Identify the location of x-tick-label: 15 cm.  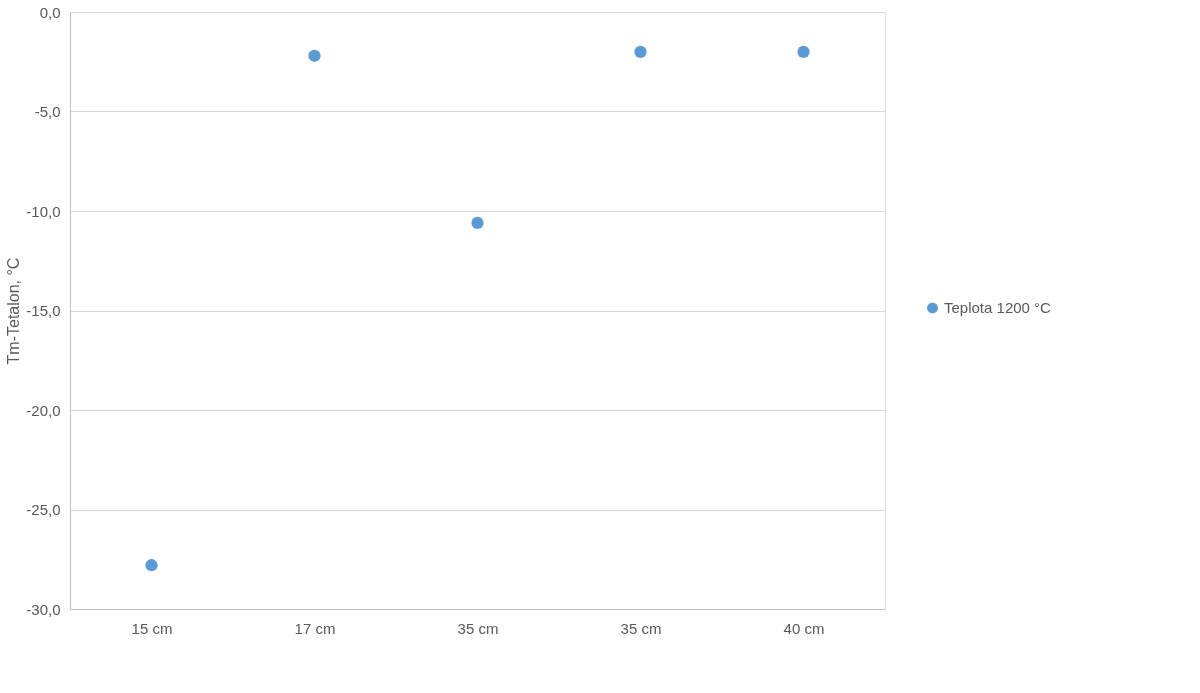
(152, 628).